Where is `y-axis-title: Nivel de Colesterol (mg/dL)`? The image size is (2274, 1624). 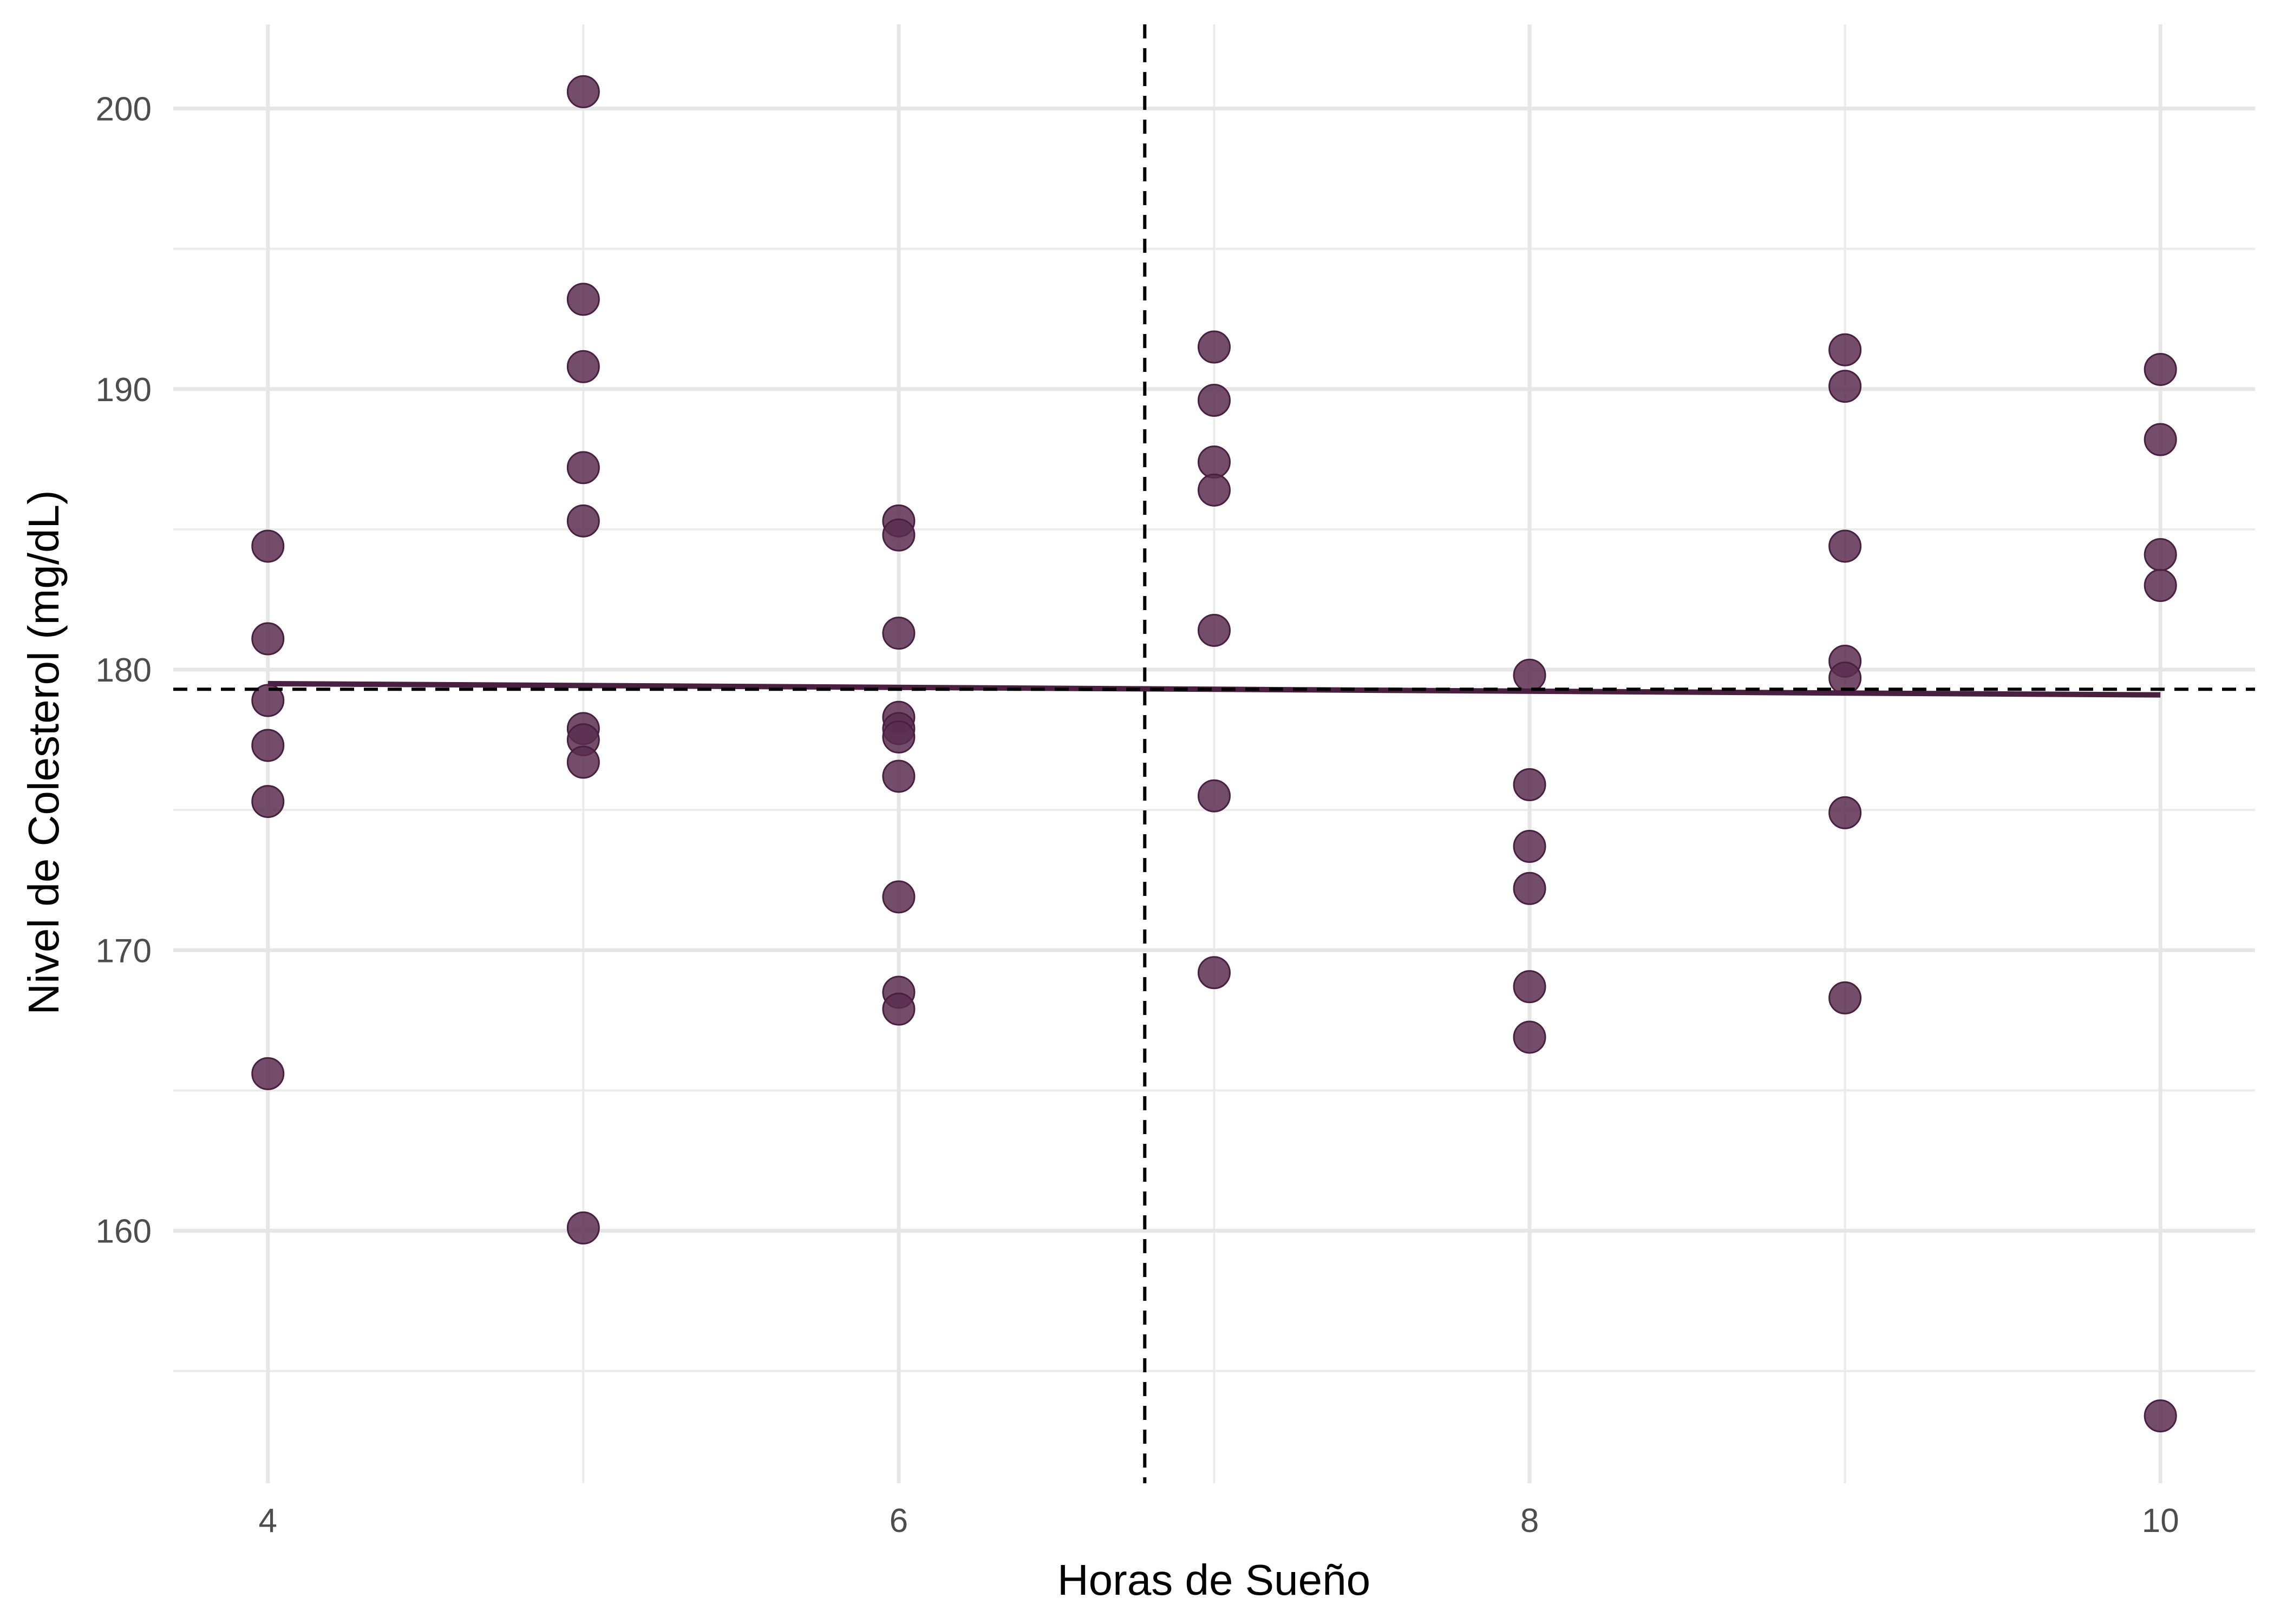 y-axis-title: Nivel de Colesterol (mg/dL) is located at coordinates (44, 752).